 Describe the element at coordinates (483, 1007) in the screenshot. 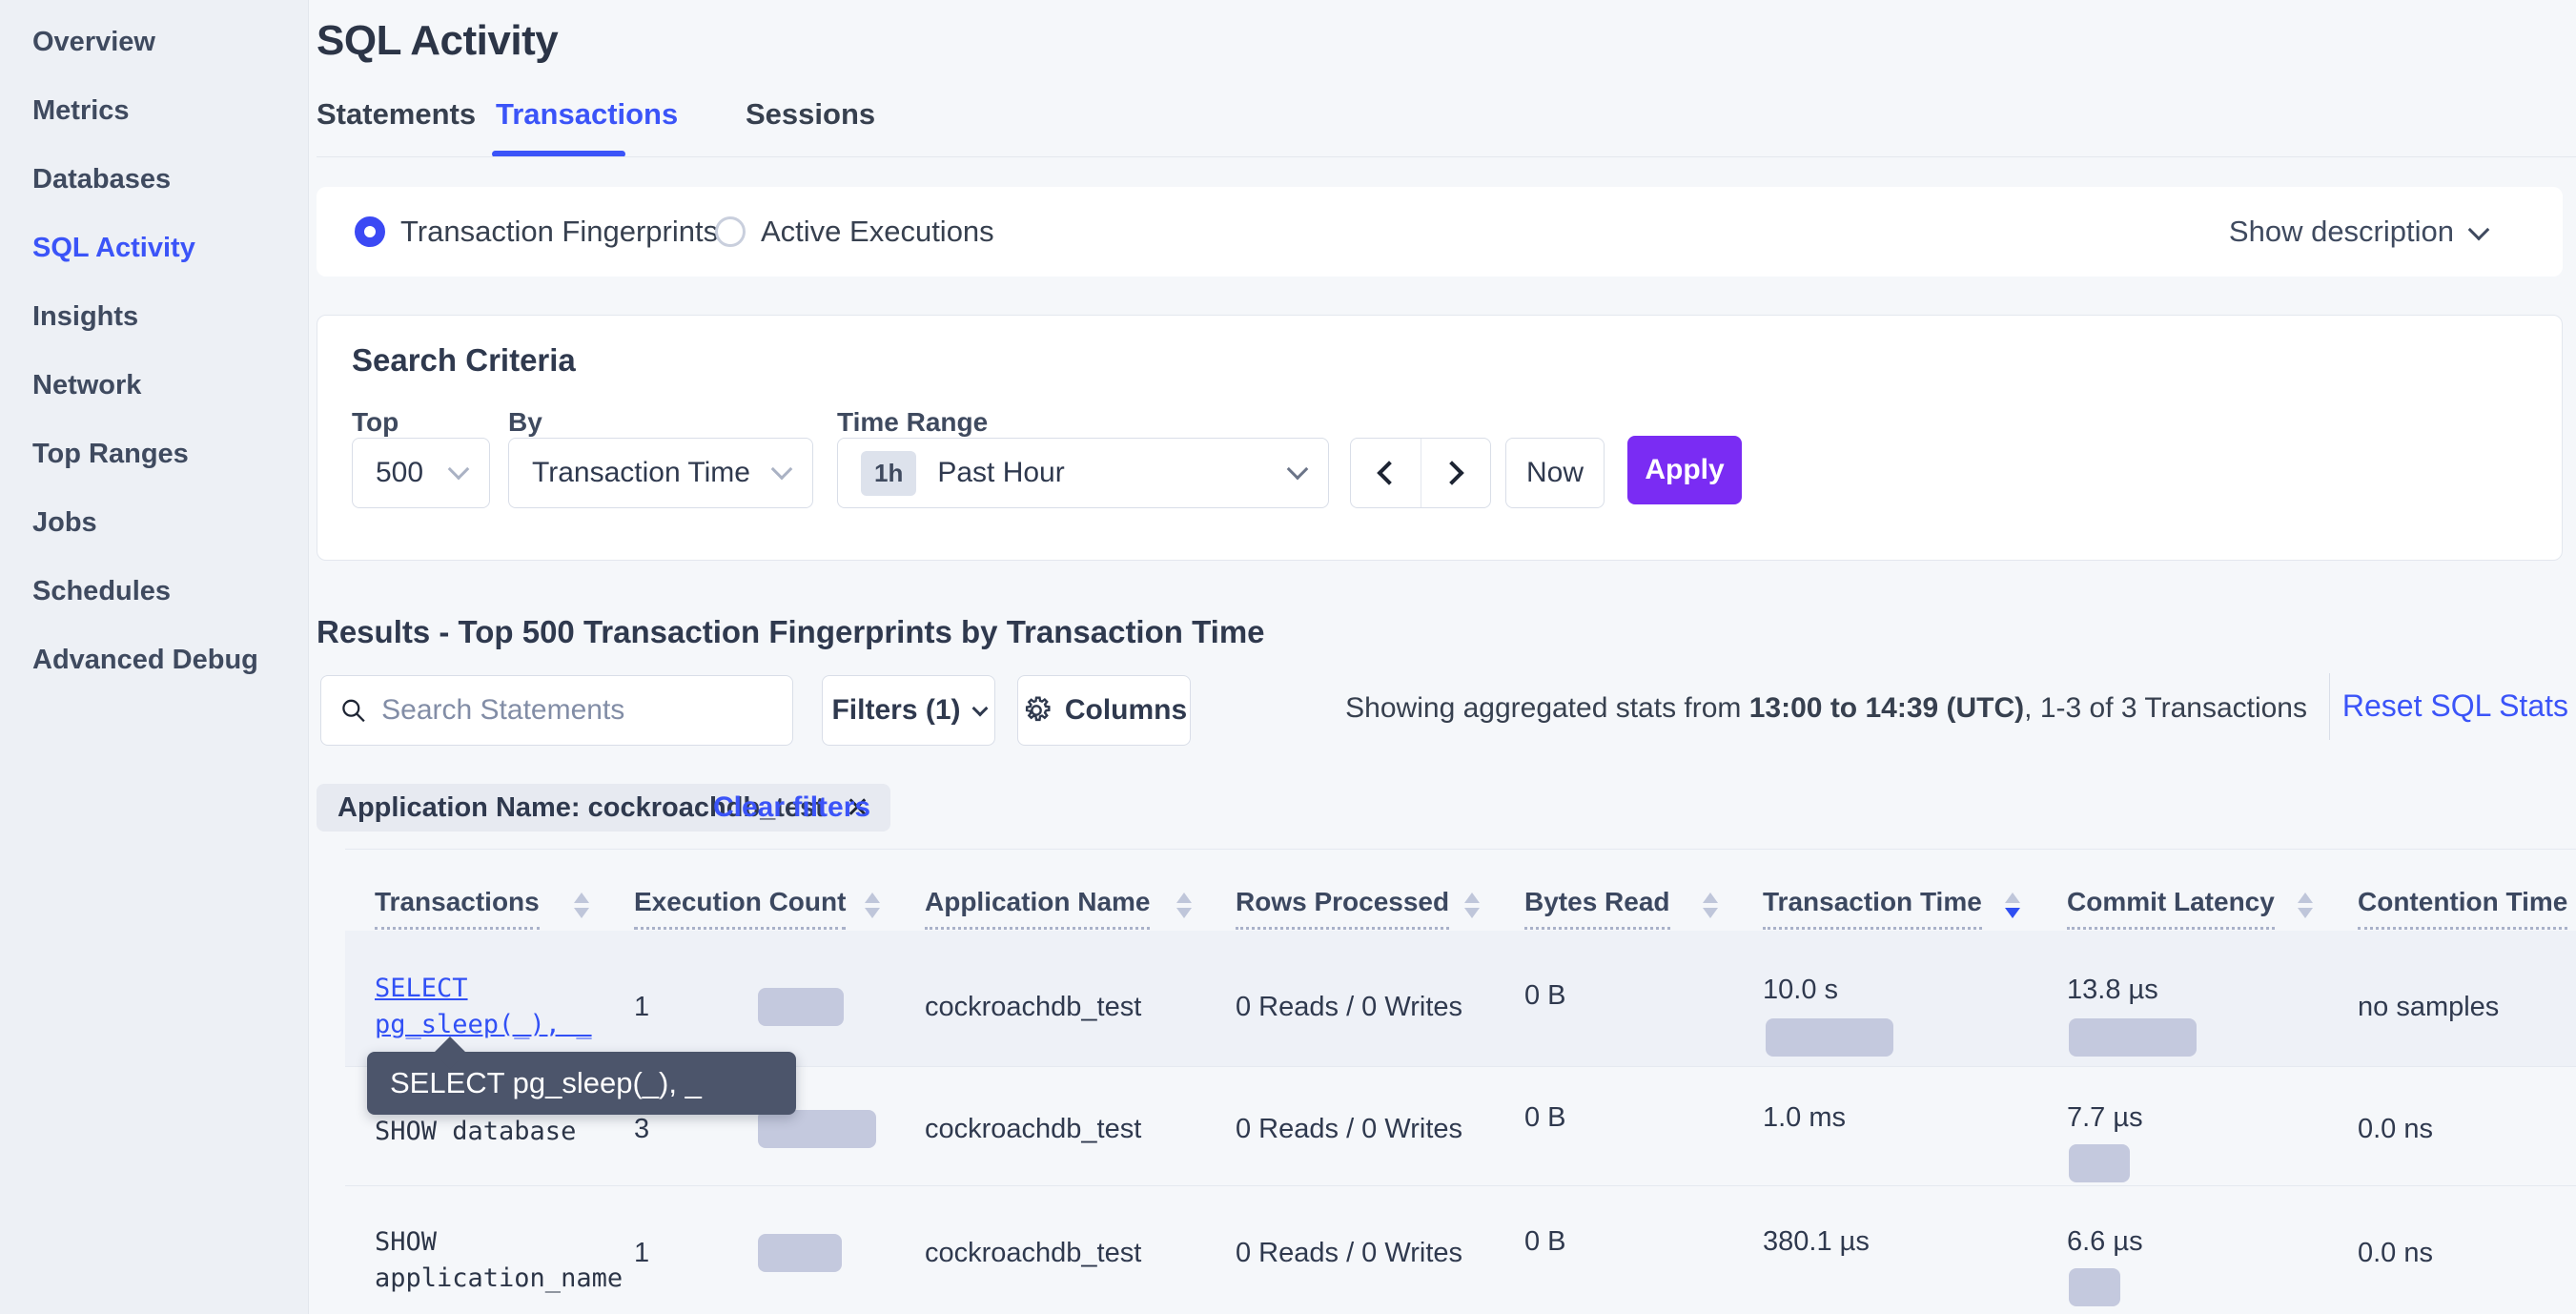

I see `transaction-fingerprint-link: SELECT pg_sleep(_), _` at that location.